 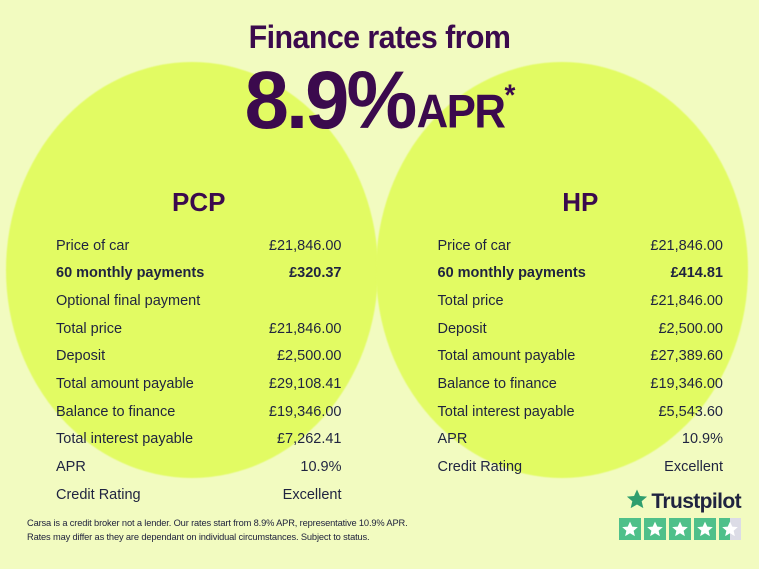 What do you see at coordinates (460, 111) in the screenshot?
I see `rate-unit-text: APR` at bounding box center [460, 111].